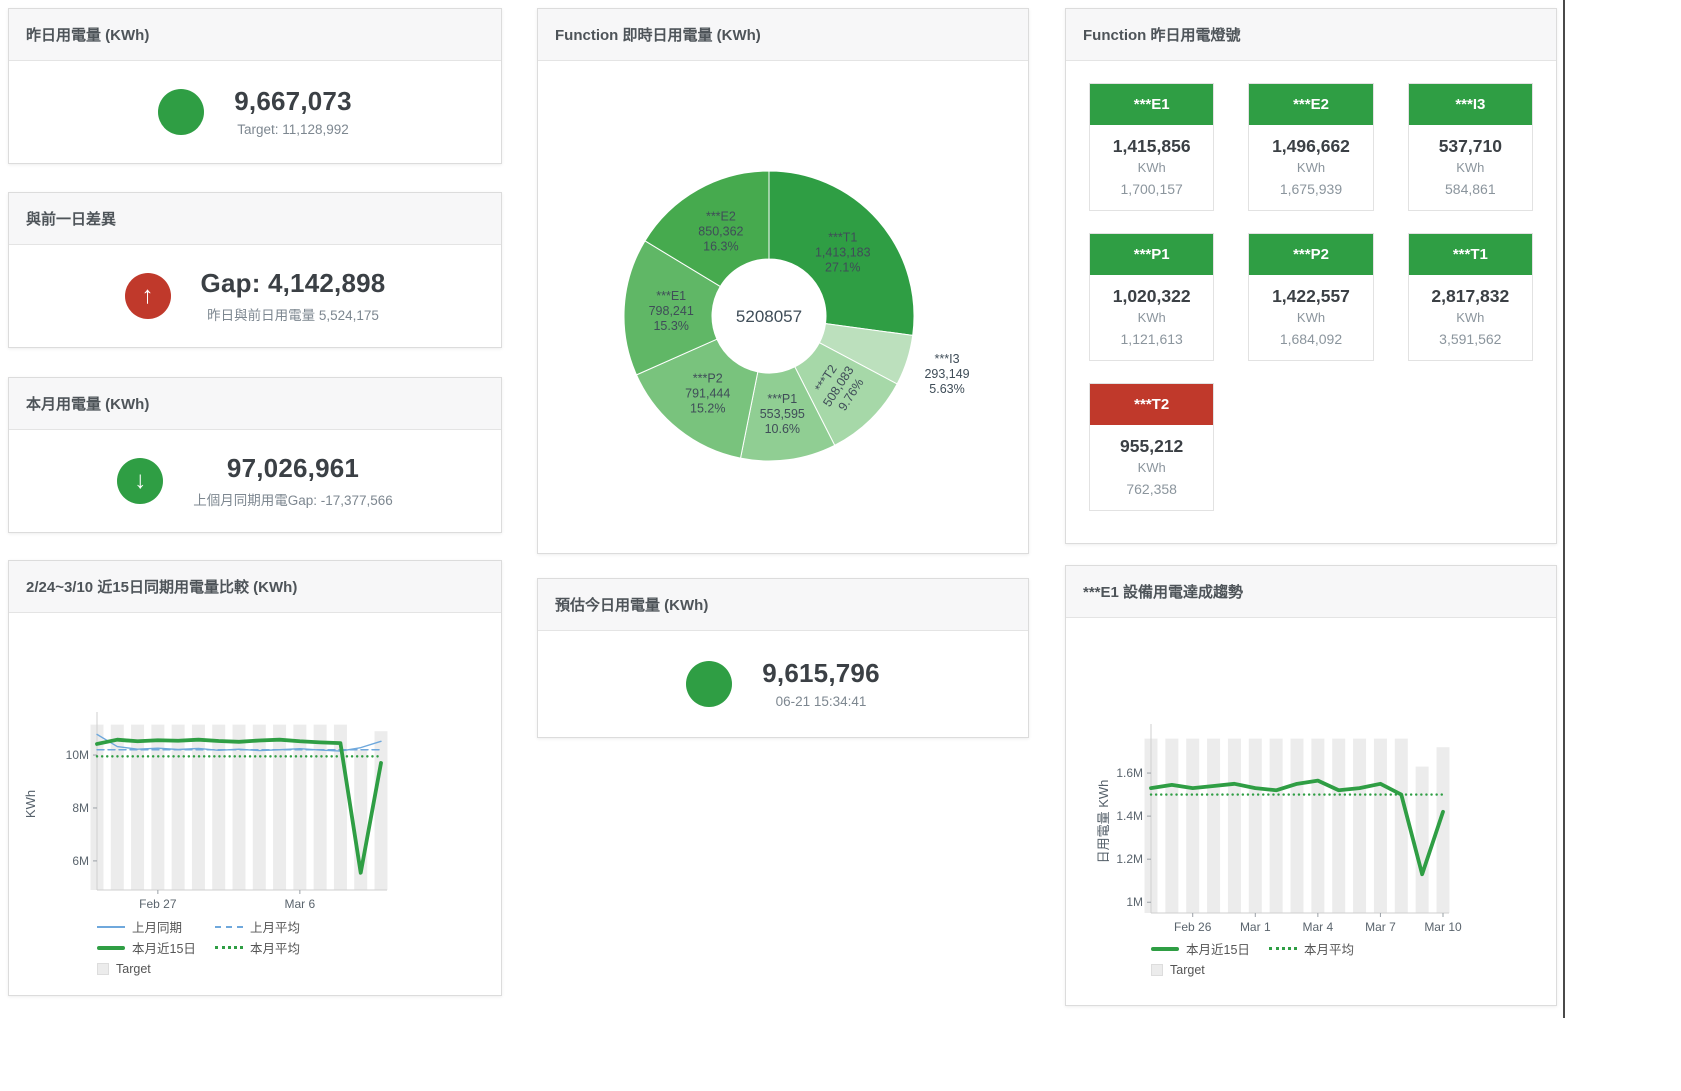 This screenshot has height=1091, width=1681. Describe the element at coordinates (821, 701) in the screenshot. I see `stat-timestamp: 06-21 15:34:41` at that location.